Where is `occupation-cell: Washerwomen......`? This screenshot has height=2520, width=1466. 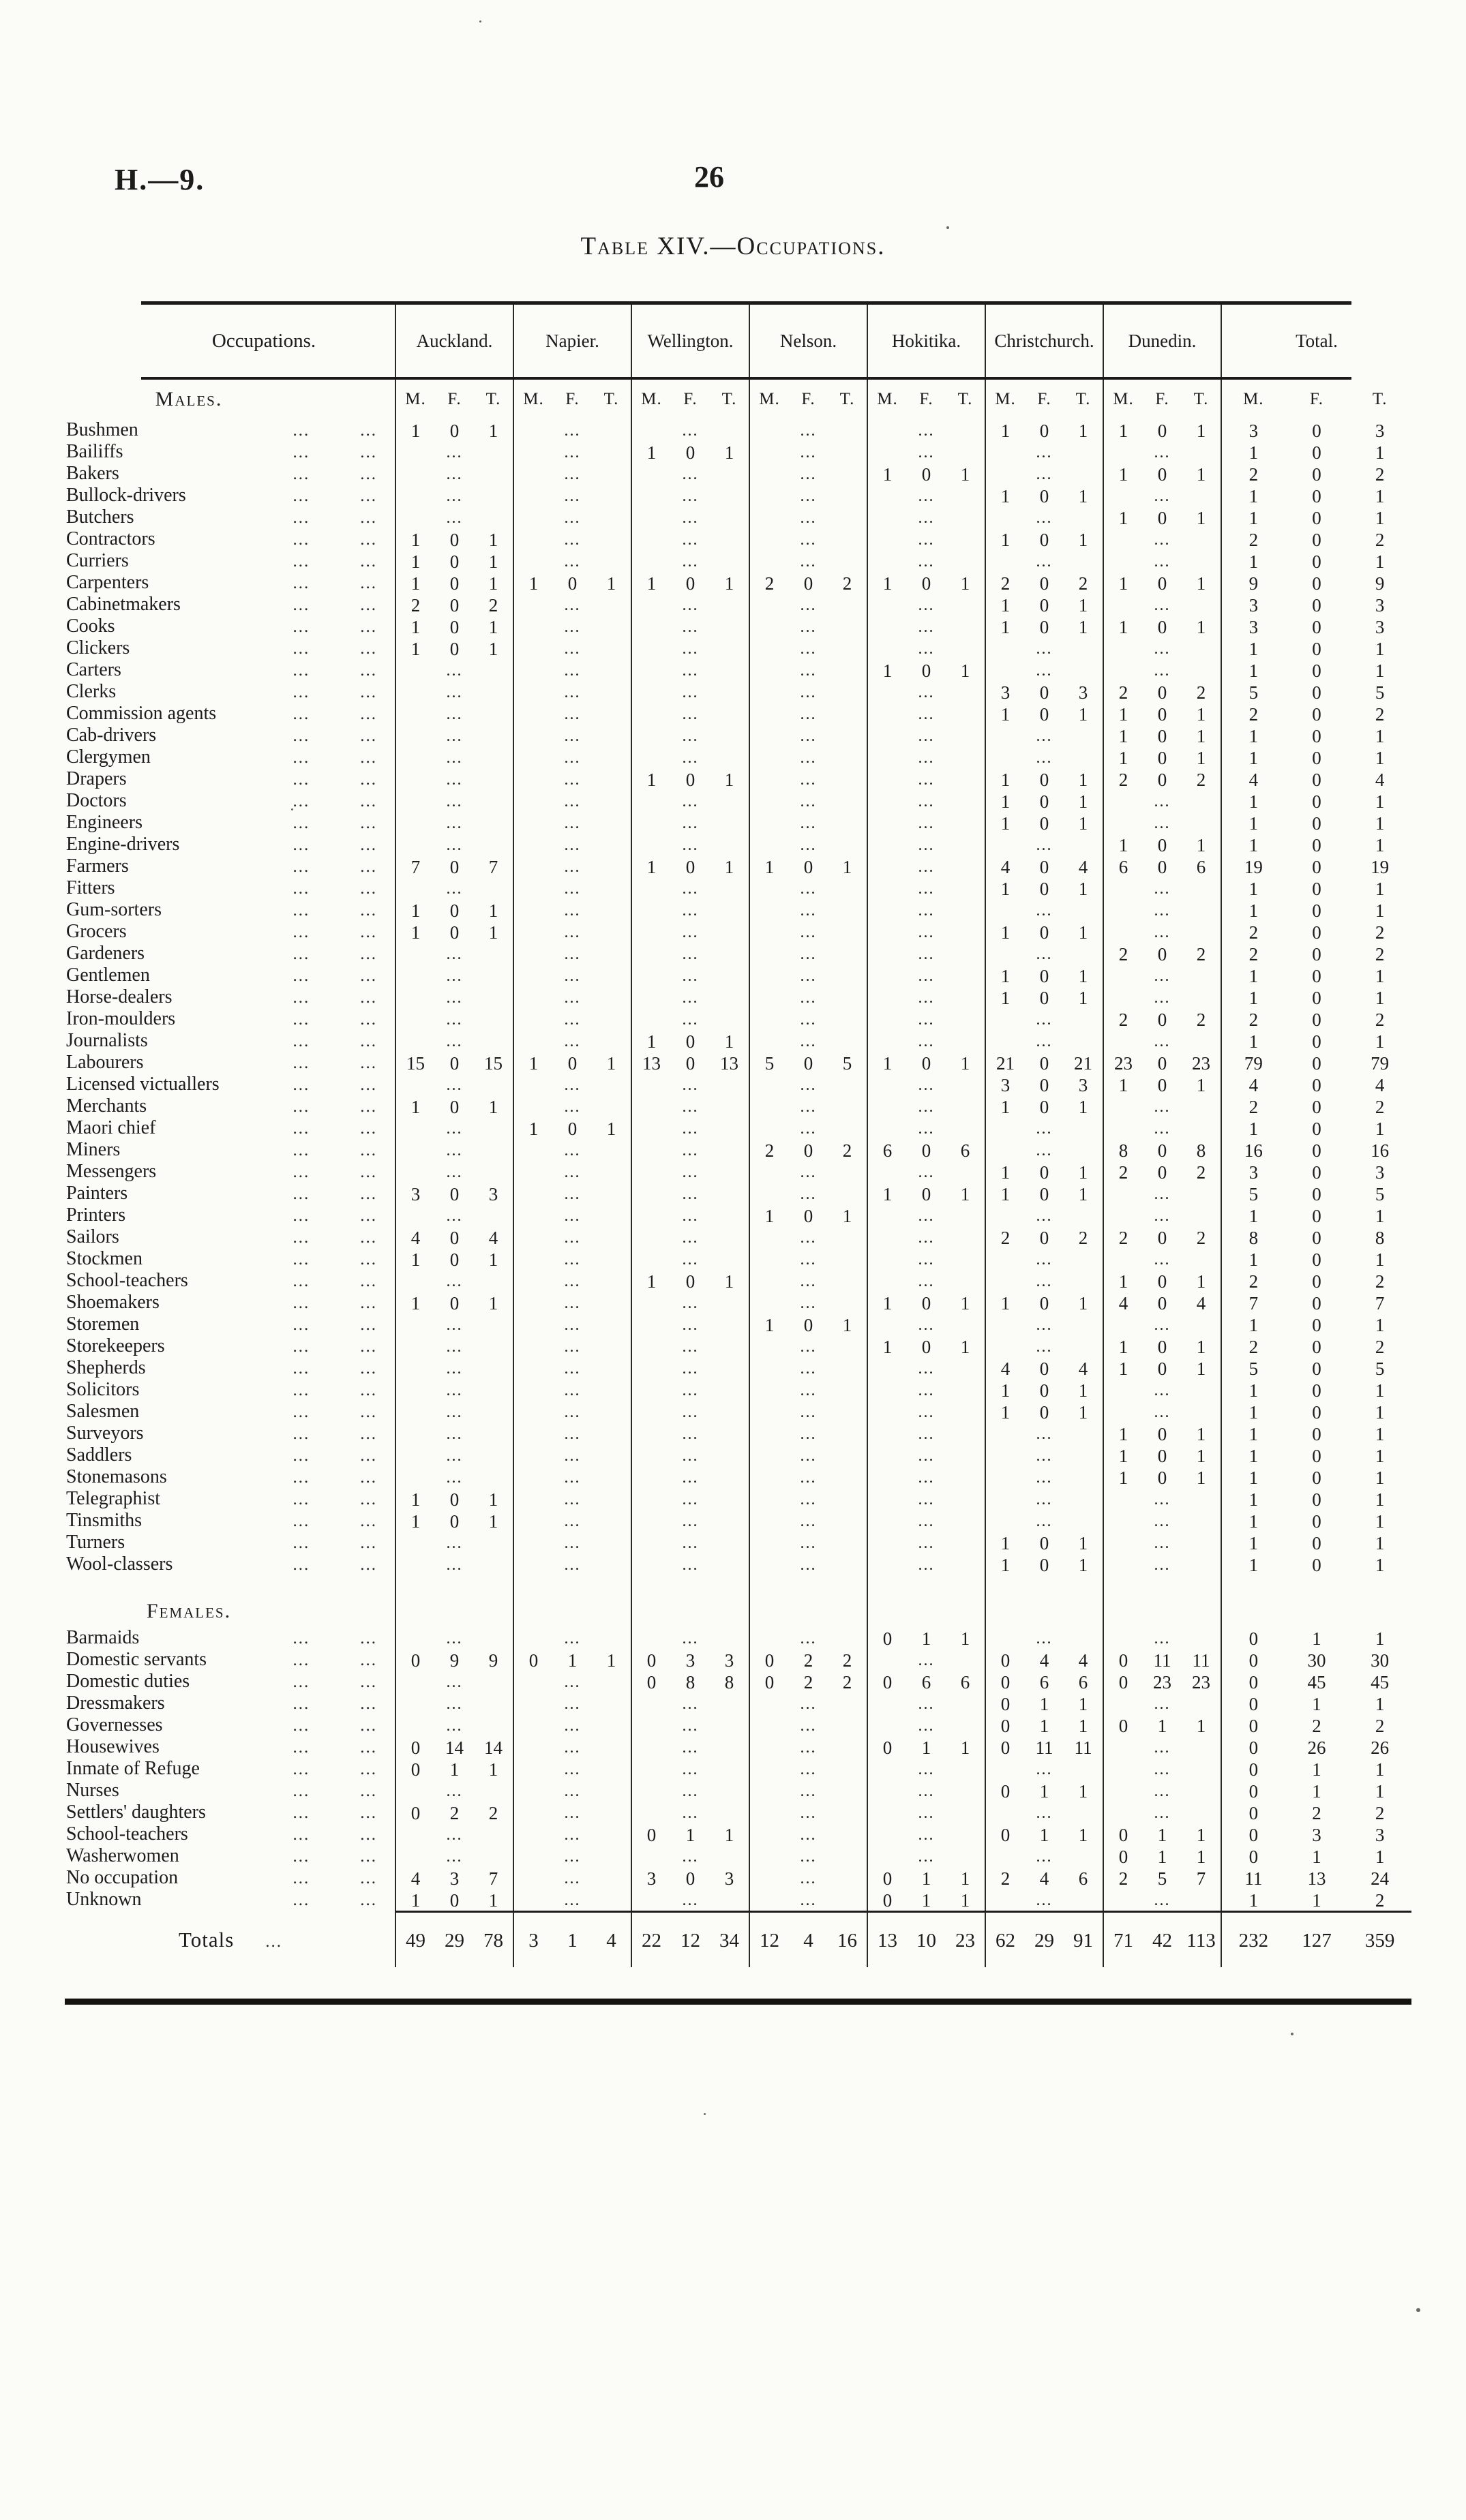 occupation-cell: Washerwomen...... is located at coordinates (230, 1856).